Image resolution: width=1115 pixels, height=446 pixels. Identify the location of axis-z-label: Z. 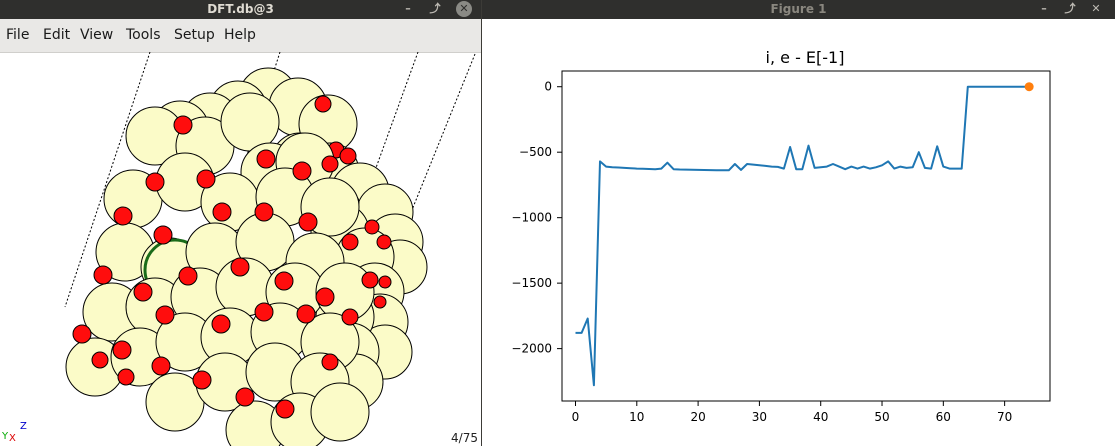
(23, 426).